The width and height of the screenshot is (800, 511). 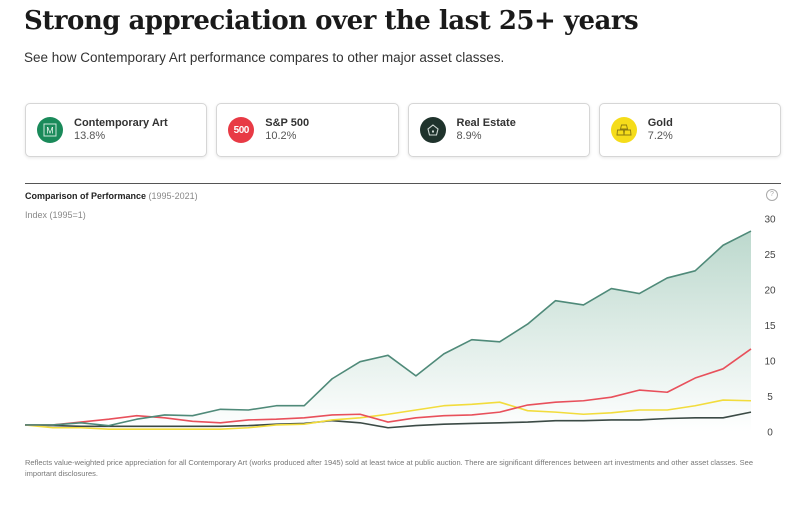 I want to click on card-value: 7.2%, so click(x=660, y=136).